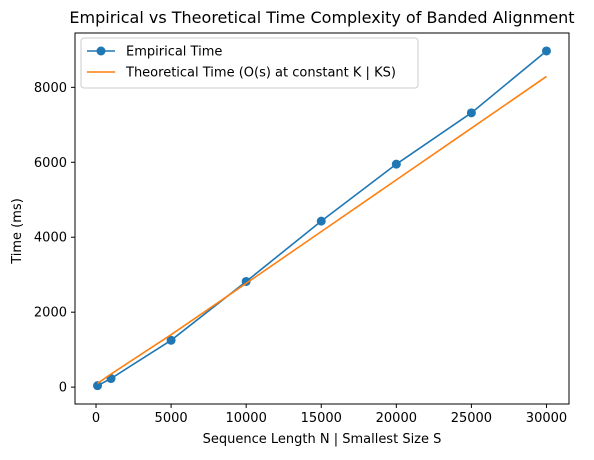 Image resolution: width=594 pixels, height=460 pixels. I want to click on y-axis-title: Time (ms), so click(17, 231).